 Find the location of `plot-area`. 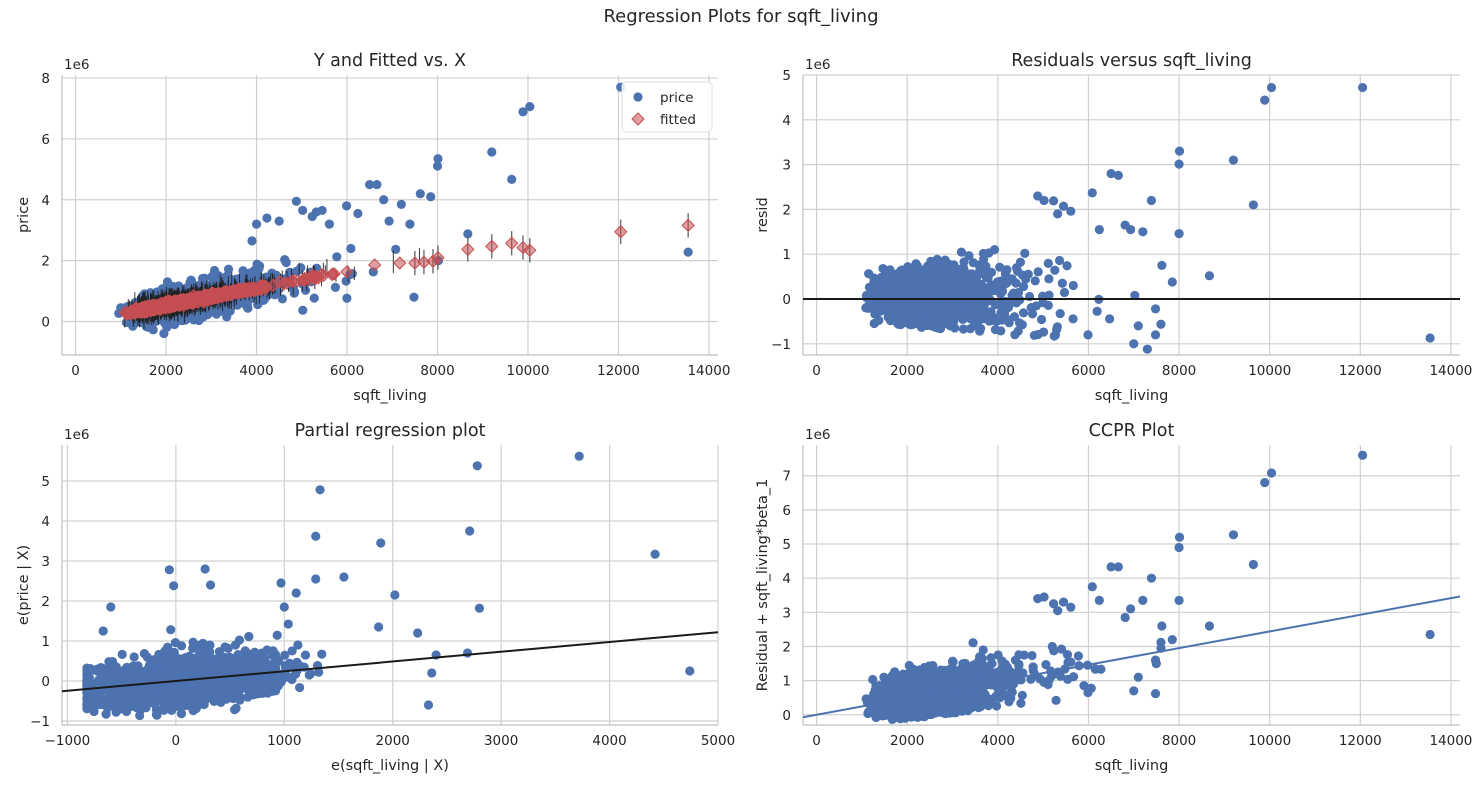

plot-area is located at coordinates (404, 210).